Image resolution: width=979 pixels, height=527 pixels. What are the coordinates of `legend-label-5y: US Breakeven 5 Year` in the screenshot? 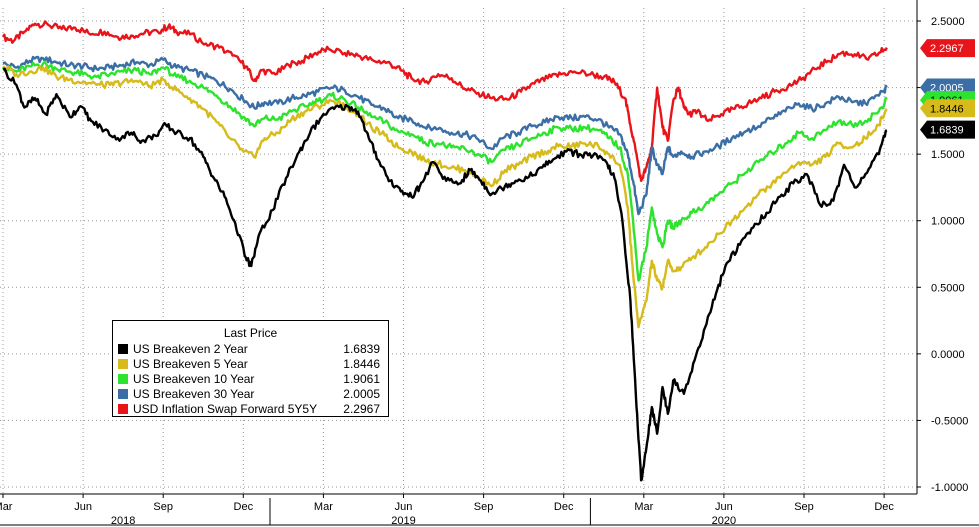 It's located at (238, 364).